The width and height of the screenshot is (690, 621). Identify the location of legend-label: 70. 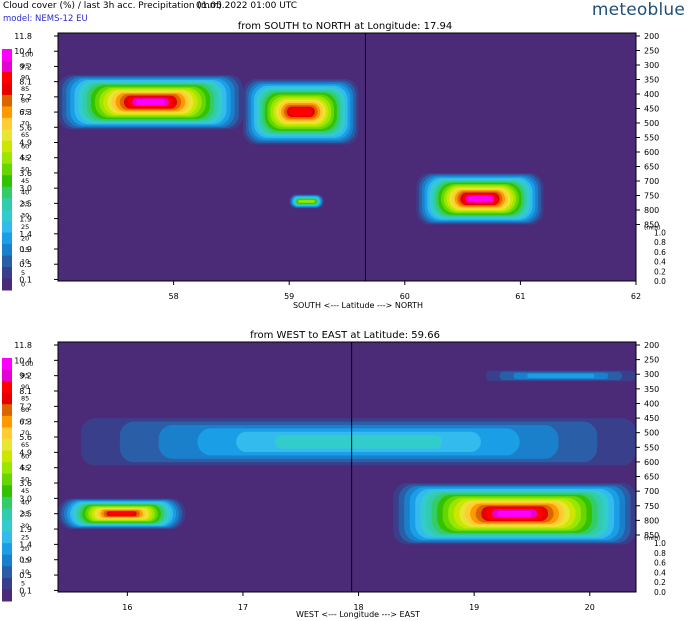
(25, 433).